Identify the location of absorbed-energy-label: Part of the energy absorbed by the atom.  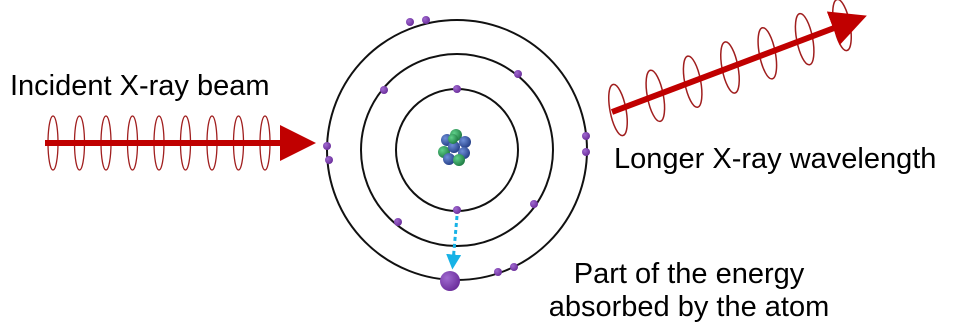
(689, 291).